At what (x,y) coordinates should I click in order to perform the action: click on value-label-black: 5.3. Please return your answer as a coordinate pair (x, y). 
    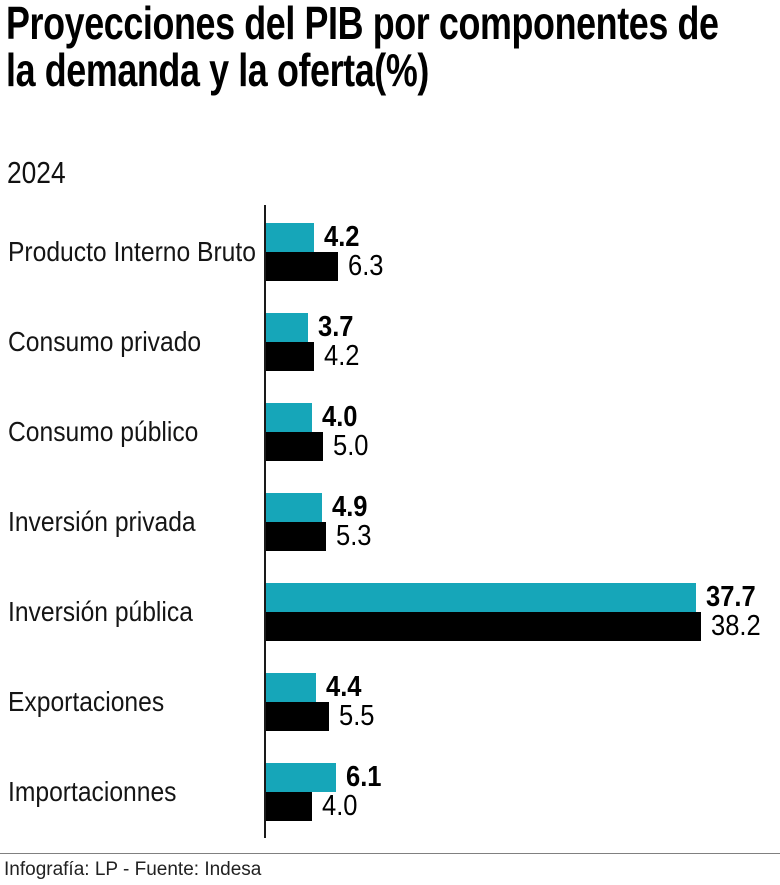
    Looking at the image, I should click on (354, 536).